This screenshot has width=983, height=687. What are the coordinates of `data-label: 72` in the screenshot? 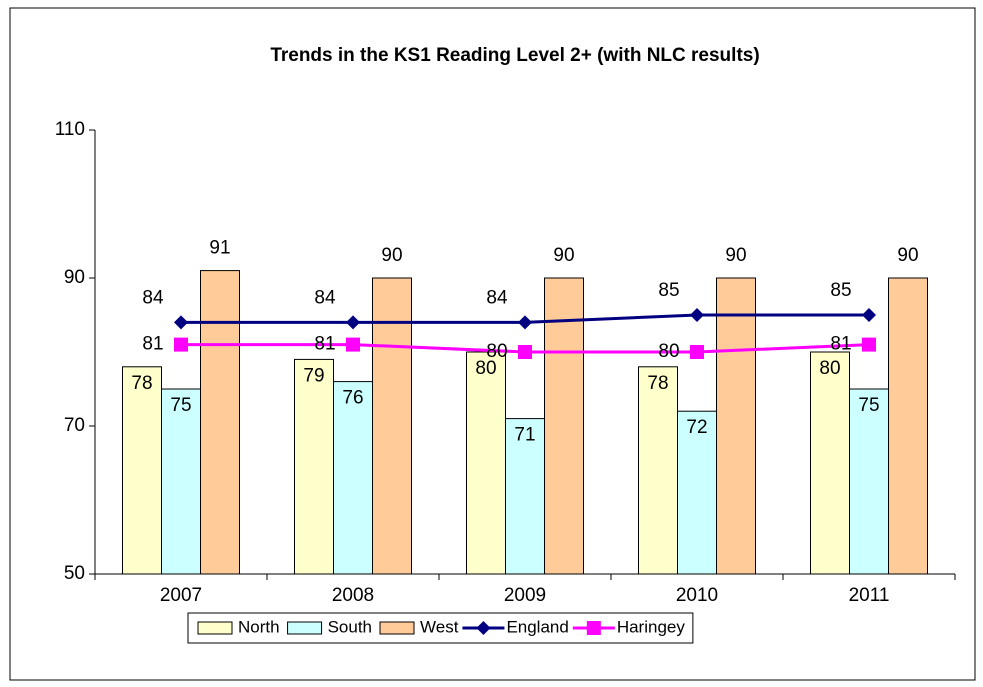 It's located at (696, 427).